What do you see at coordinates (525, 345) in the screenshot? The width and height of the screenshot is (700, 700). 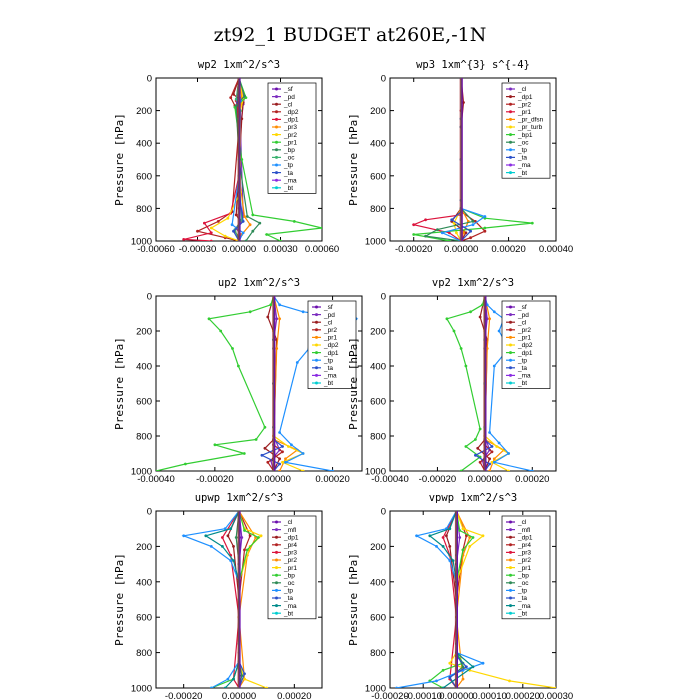 I see `legend-label: _dp2` at bounding box center [525, 345].